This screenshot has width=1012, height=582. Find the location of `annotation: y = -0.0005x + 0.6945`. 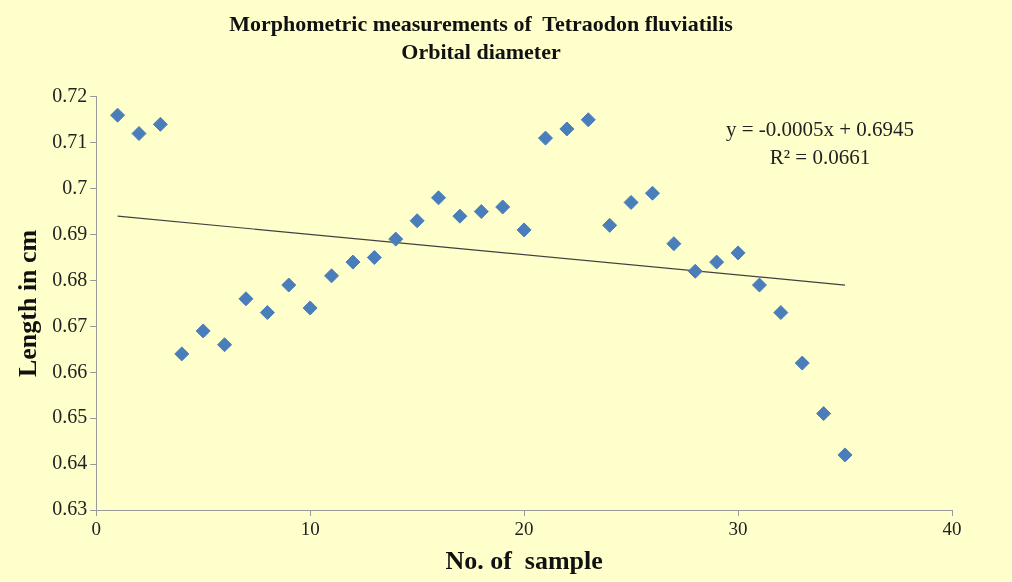

annotation: y = -0.0005x + 0.6945 is located at coordinates (820, 128).